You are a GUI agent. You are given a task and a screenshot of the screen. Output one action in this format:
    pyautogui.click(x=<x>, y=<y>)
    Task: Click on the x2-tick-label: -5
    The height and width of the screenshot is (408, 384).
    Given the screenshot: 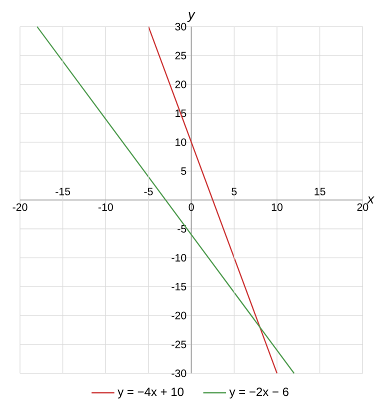 What is the action you would take?
    pyautogui.click(x=148, y=192)
    